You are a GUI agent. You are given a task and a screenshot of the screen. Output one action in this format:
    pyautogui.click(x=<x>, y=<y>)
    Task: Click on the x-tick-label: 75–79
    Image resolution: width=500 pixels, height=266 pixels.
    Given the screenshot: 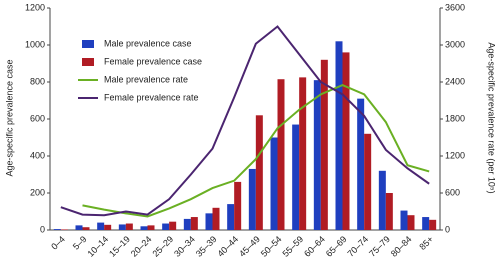 What is the action you would take?
    pyautogui.click(x=379, y=246)
    